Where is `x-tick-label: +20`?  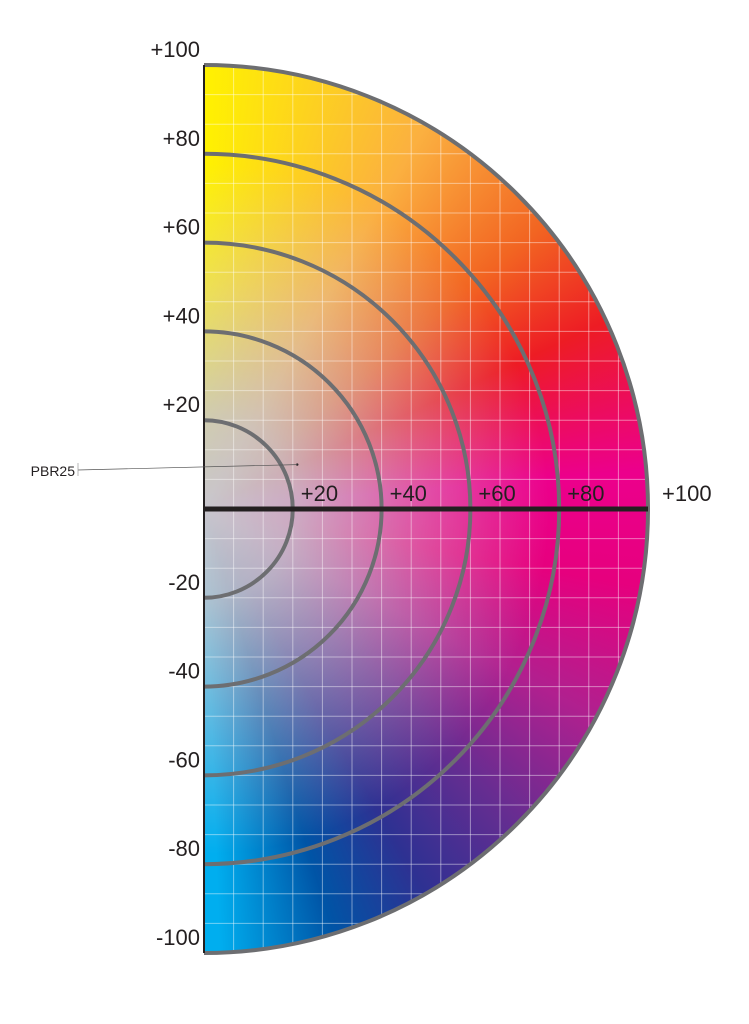
x-tick-label: +20 is located at coordinates (319, 493).